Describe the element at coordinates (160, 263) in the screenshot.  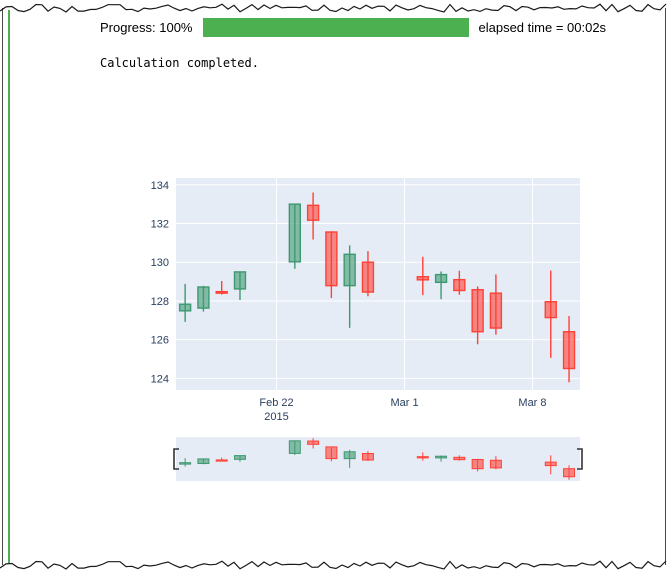
I see `y-tick-label: 130` at that location.